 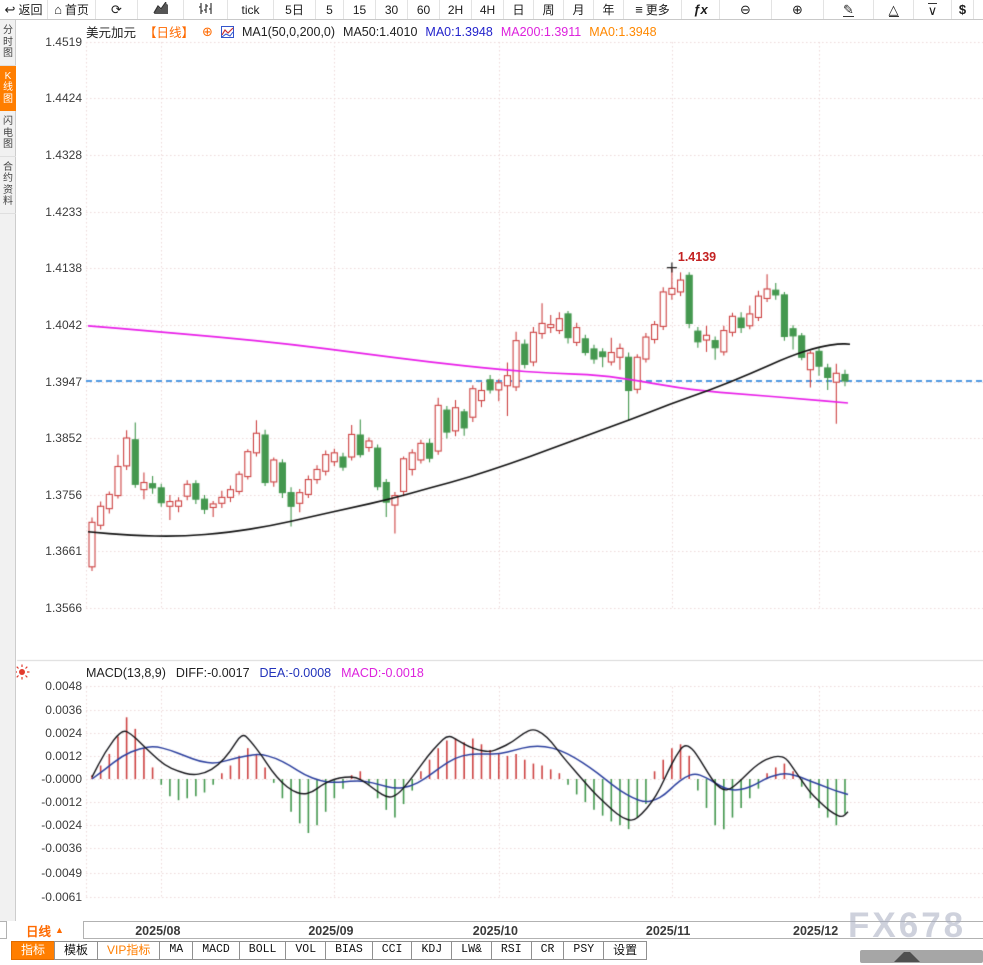 I want to click on x-axis-row, so click(x=491, y=930).